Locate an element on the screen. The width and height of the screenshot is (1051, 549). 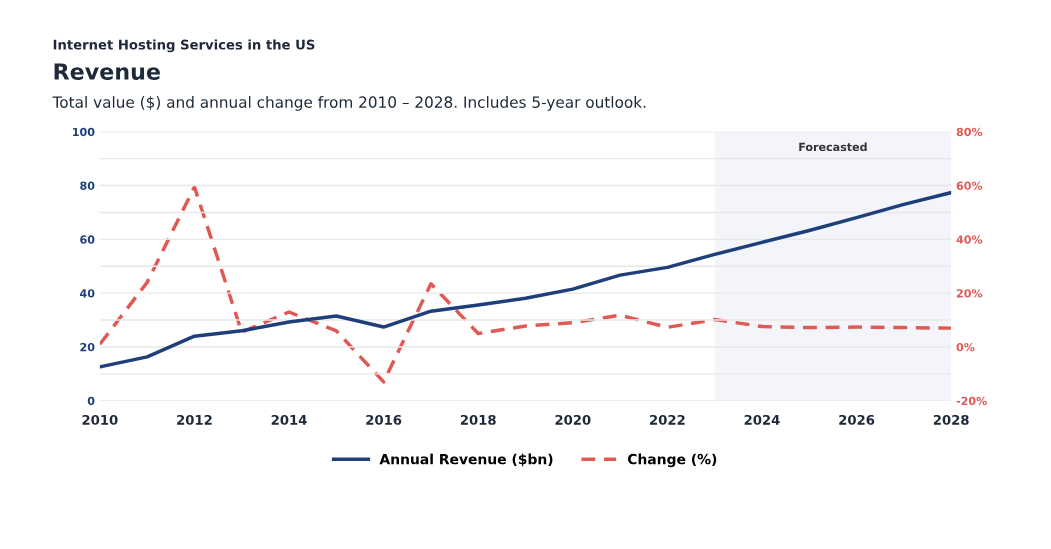
x-tick-label: 2016 is located at coordinates (384, 419).